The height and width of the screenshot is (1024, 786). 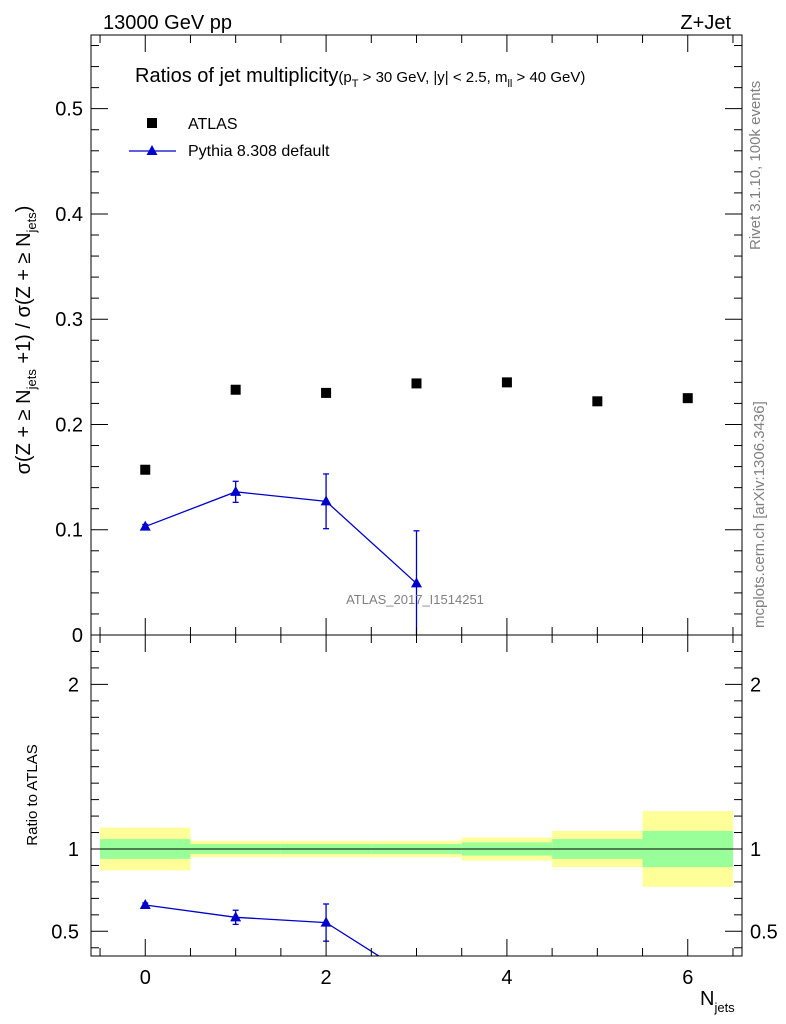 What do you see at coordinates (263, 930) in the screenshot?
I see `ratio-pythia-line` at bounding box center [263, 930].